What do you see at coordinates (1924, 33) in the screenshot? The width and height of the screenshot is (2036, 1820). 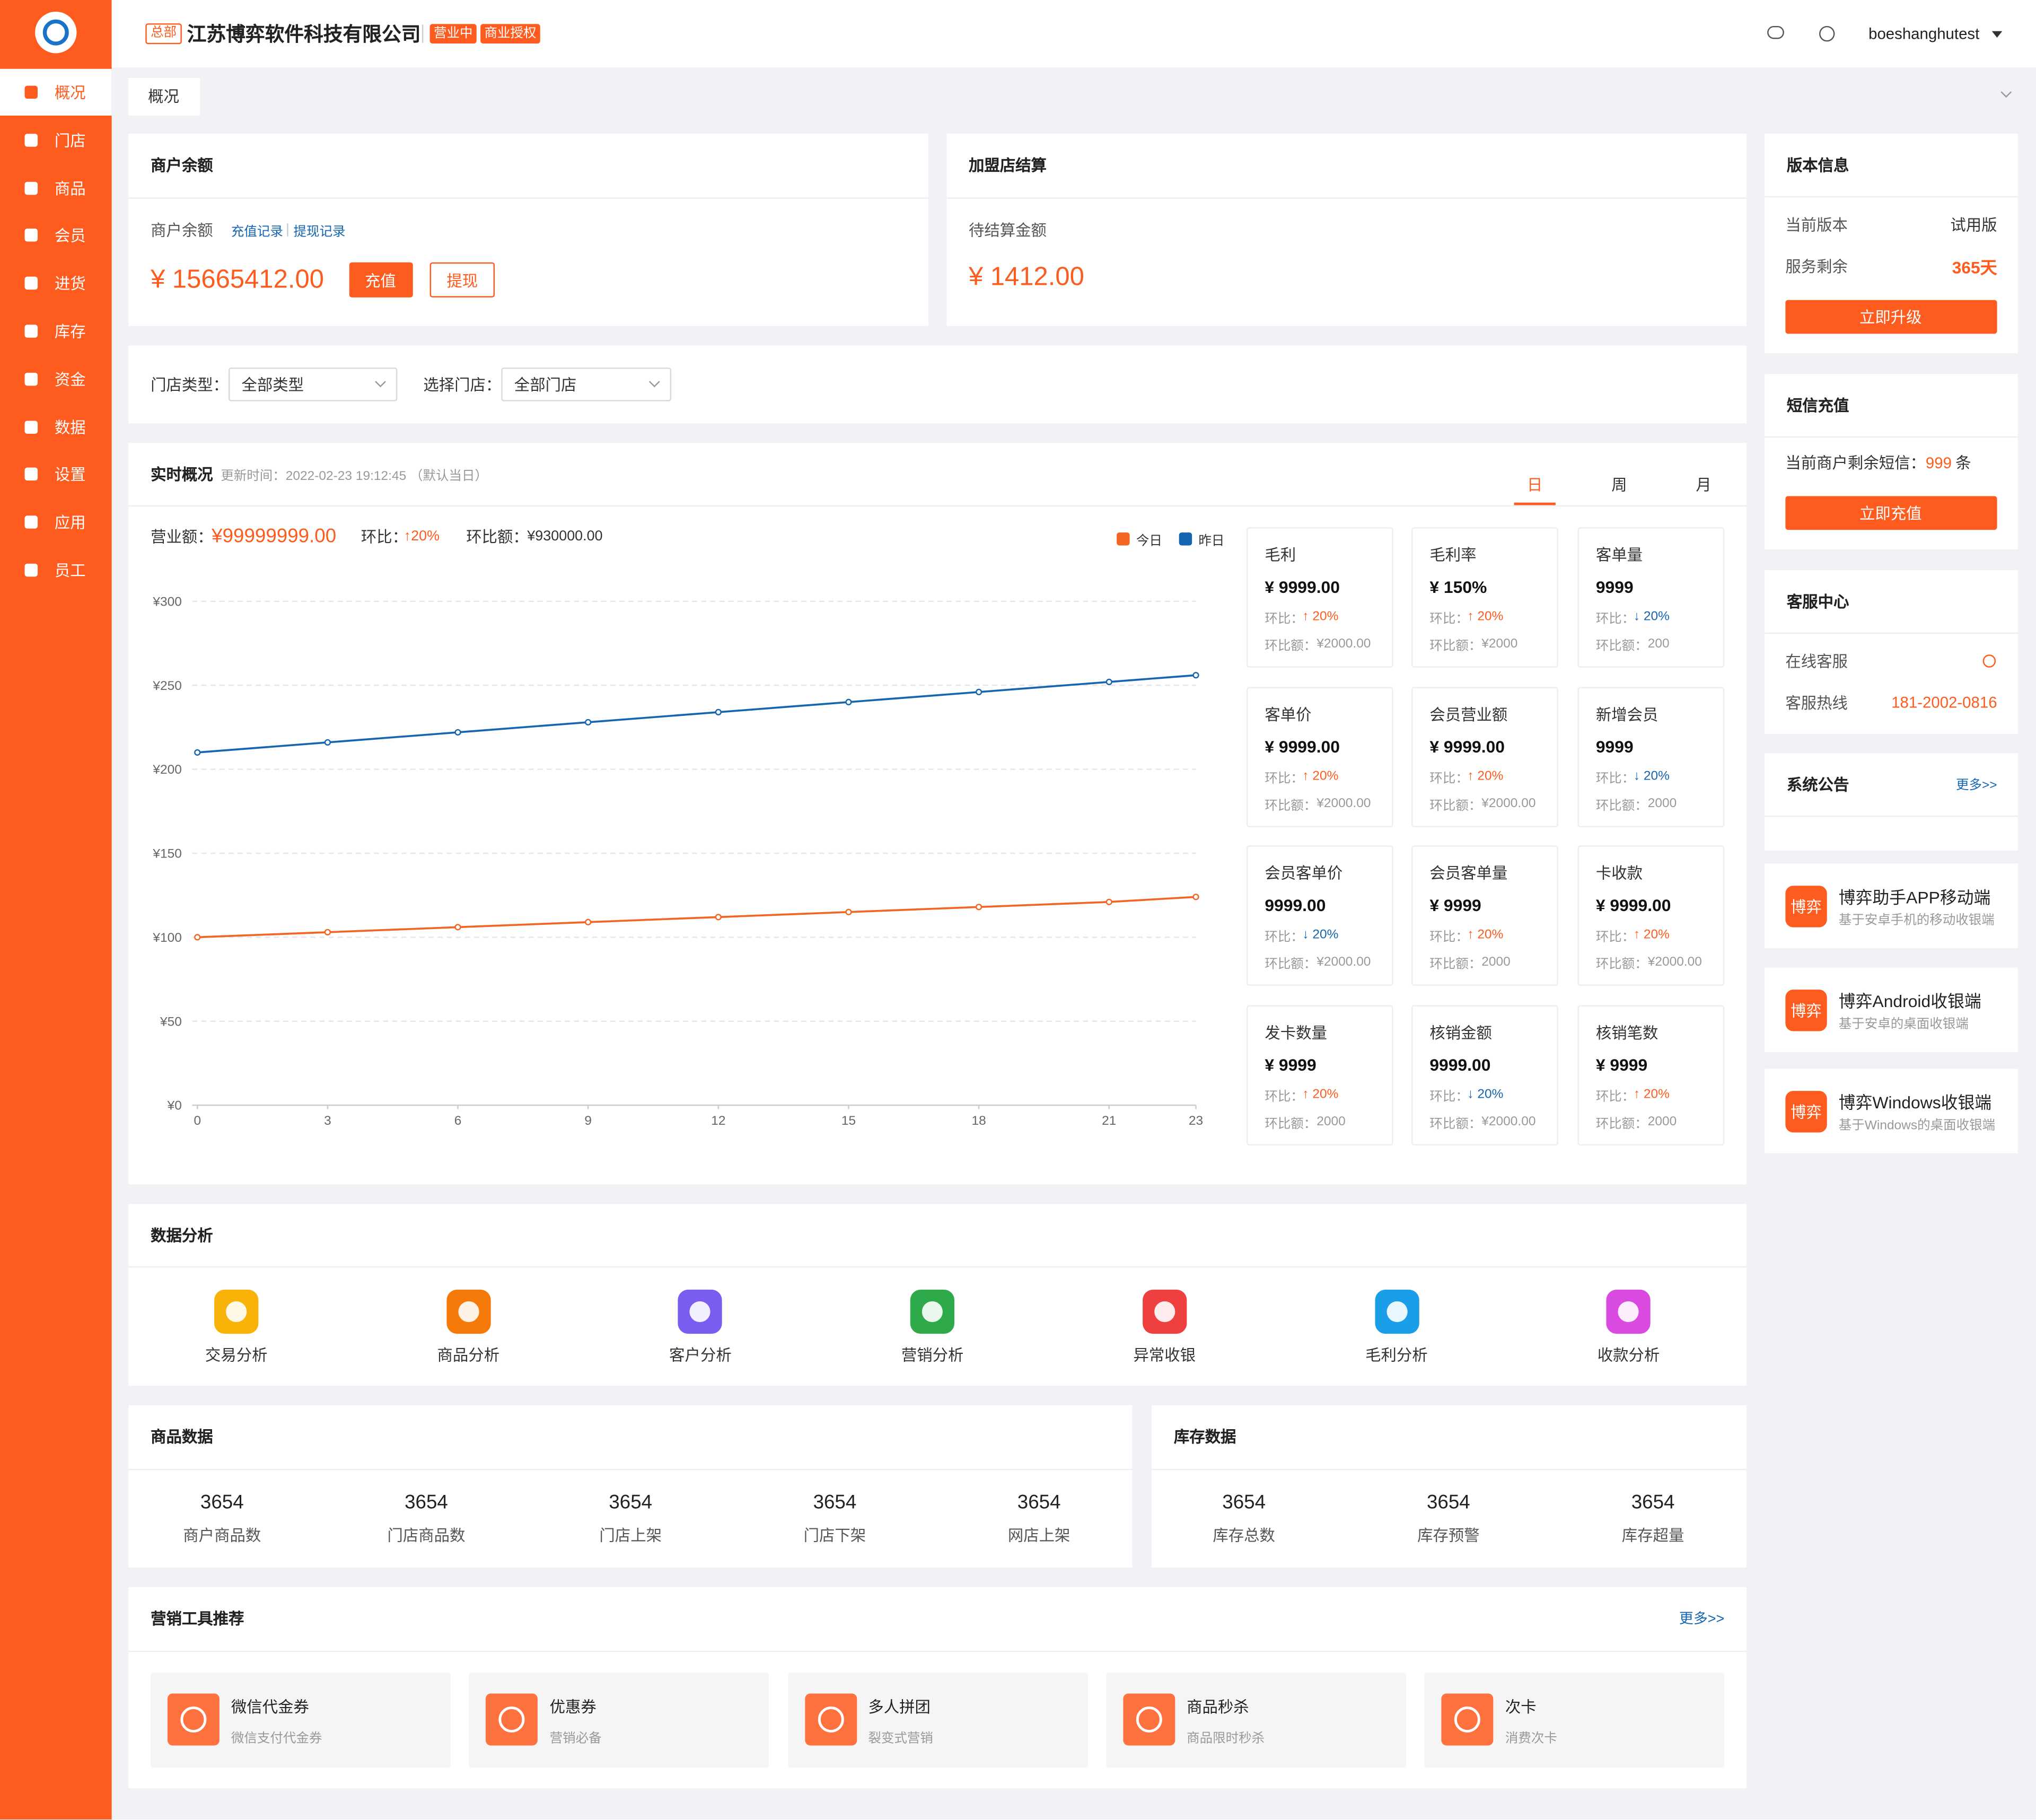 I see `username: boeshanghutest` at bounding box center [1924, 33].